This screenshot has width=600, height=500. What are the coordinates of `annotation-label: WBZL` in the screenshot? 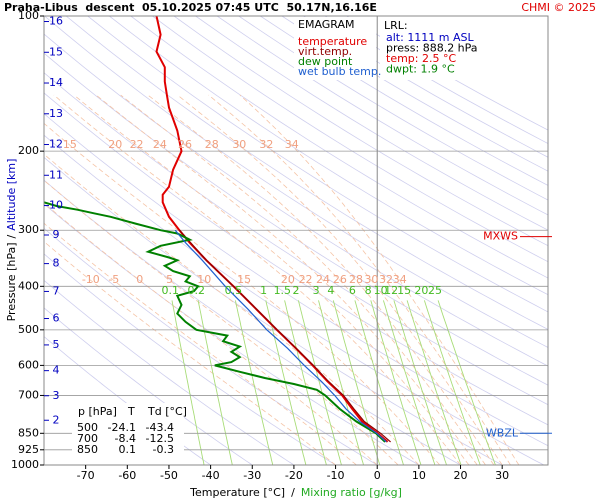 It's located at (502, 432).